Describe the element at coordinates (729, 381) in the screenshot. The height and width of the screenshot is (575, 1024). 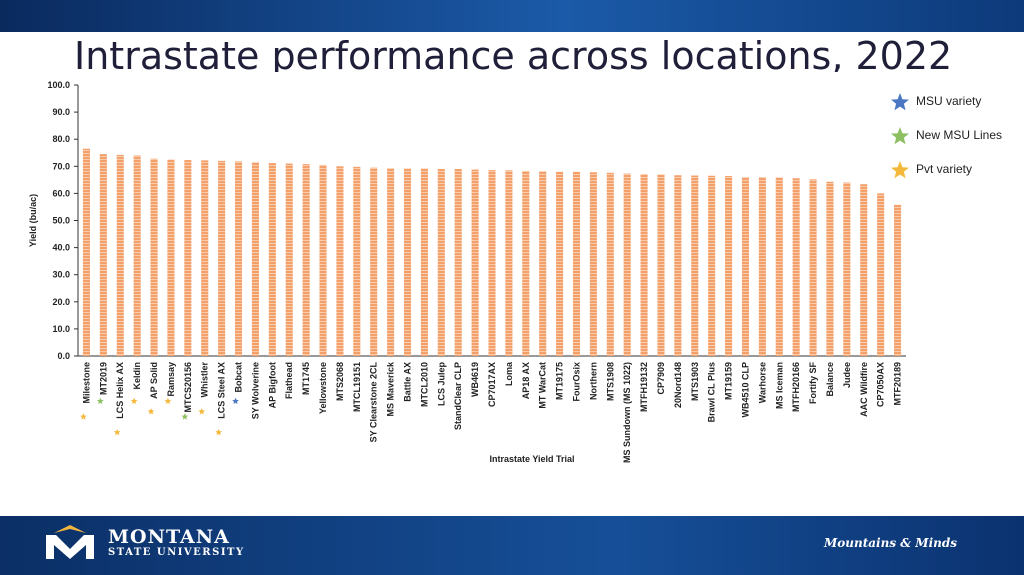
I see `x-tick-label: MT19159` at that location.